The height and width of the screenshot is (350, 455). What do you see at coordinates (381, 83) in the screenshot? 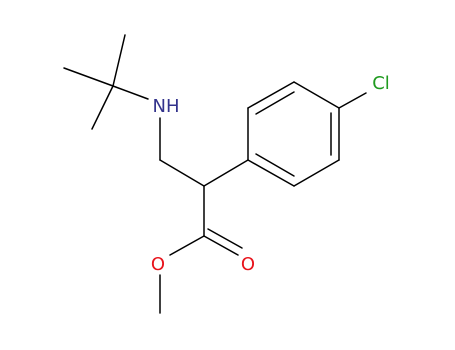
I see `atom-label: Cl` at bounding box center [381, 83].